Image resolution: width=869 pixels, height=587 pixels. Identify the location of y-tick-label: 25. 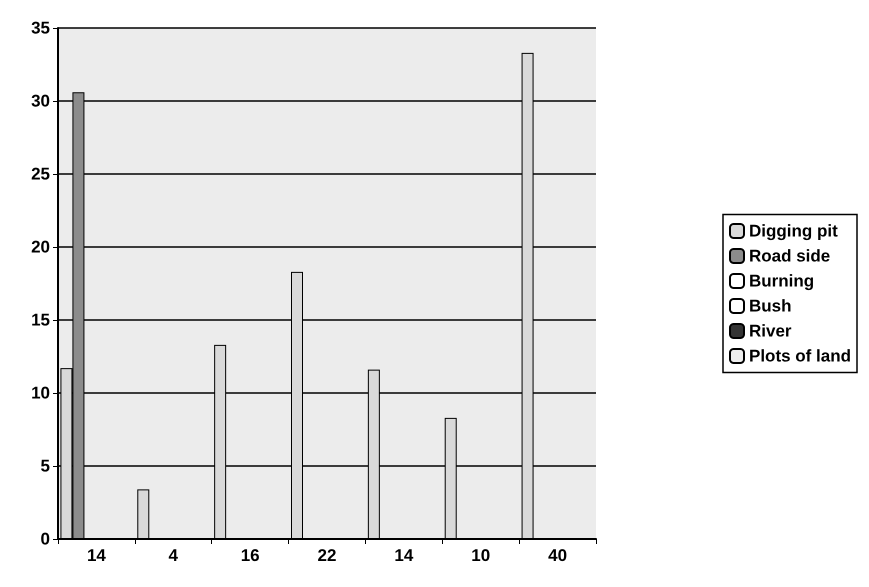
(40, 174).